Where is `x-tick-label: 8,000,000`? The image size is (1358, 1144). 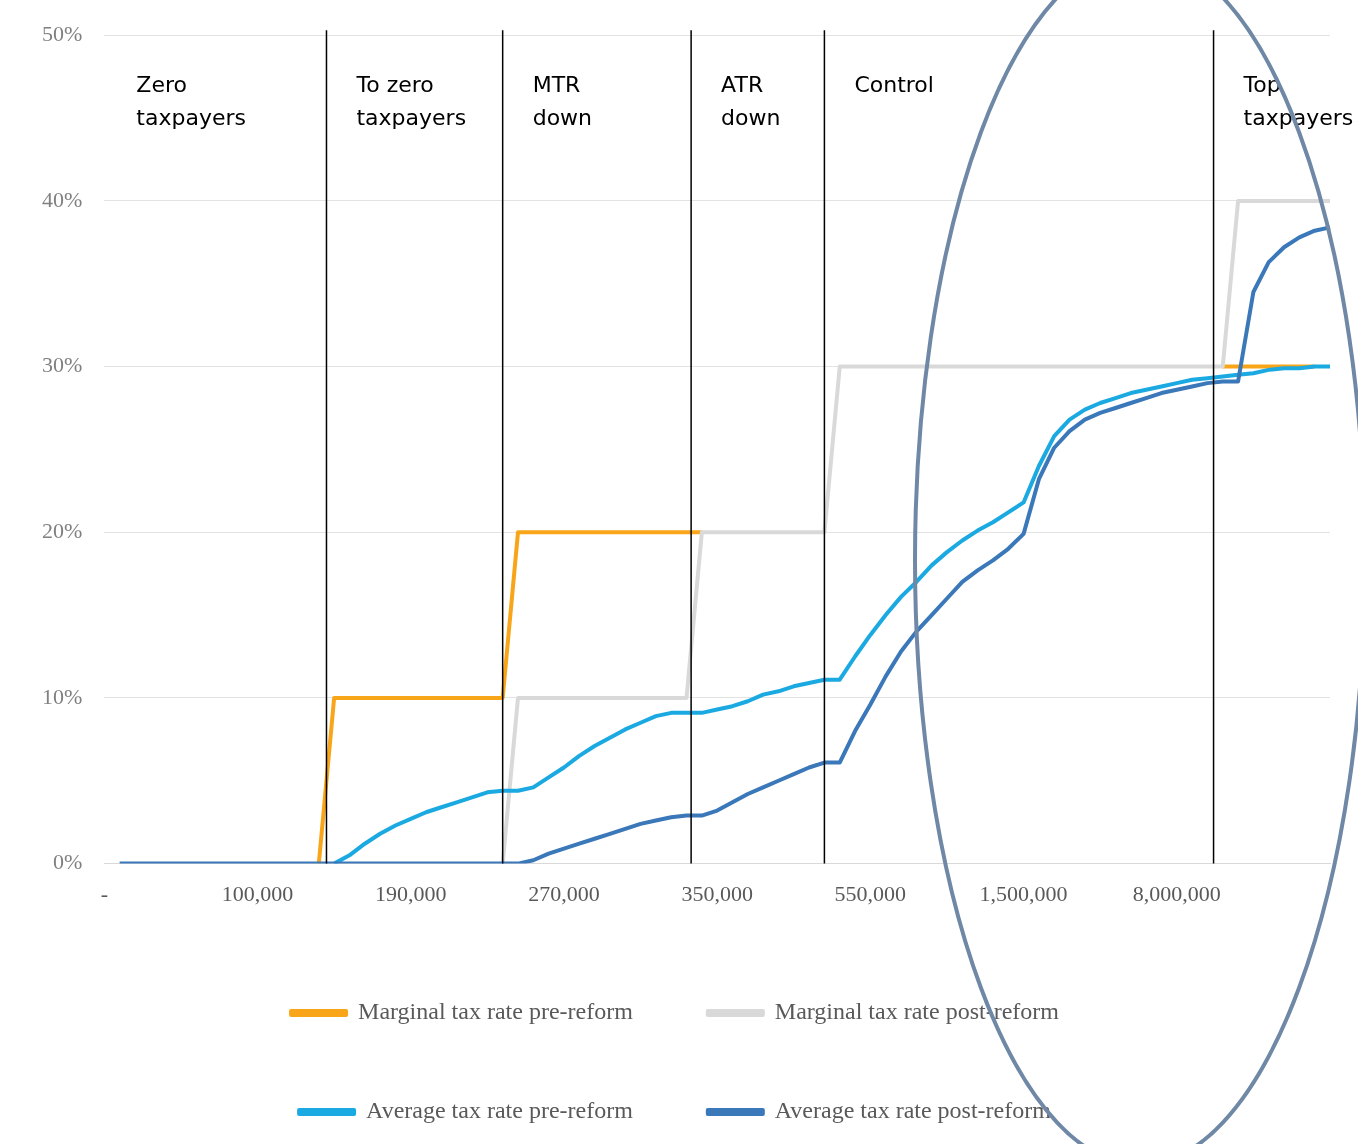 x-tick-label: 8,000,000 is located at coordinates (1176, 893).